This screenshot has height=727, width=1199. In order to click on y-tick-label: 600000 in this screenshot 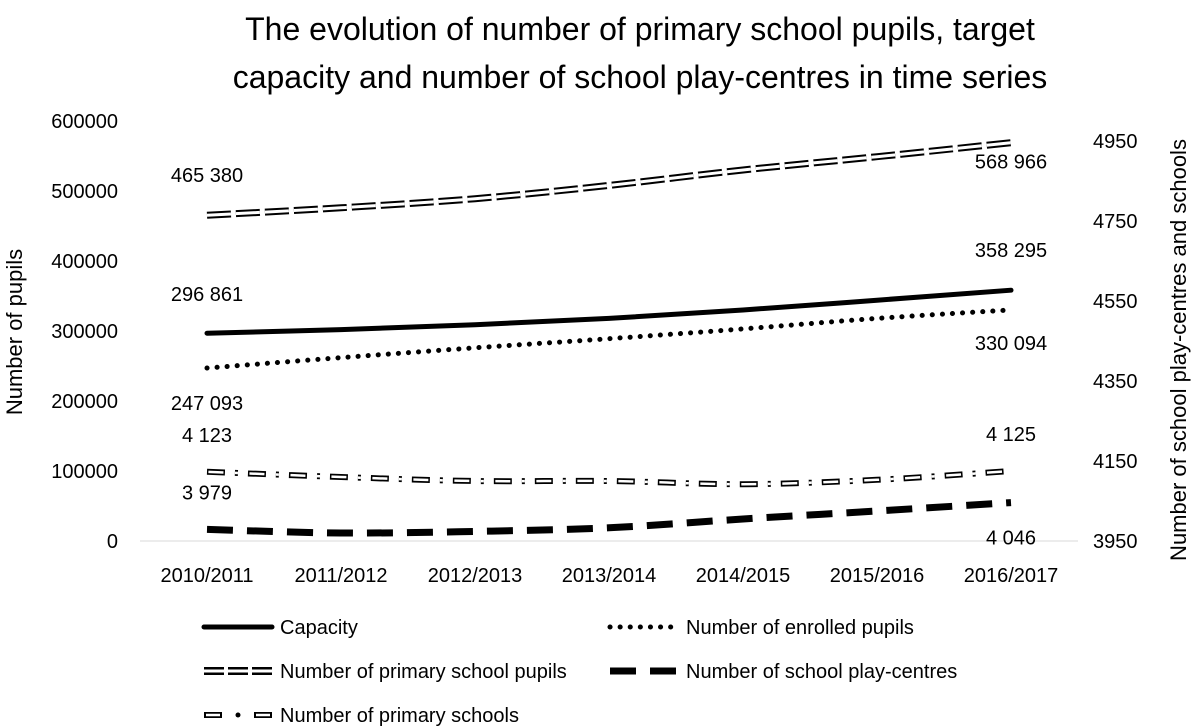, I will do `click(84, 122)`.